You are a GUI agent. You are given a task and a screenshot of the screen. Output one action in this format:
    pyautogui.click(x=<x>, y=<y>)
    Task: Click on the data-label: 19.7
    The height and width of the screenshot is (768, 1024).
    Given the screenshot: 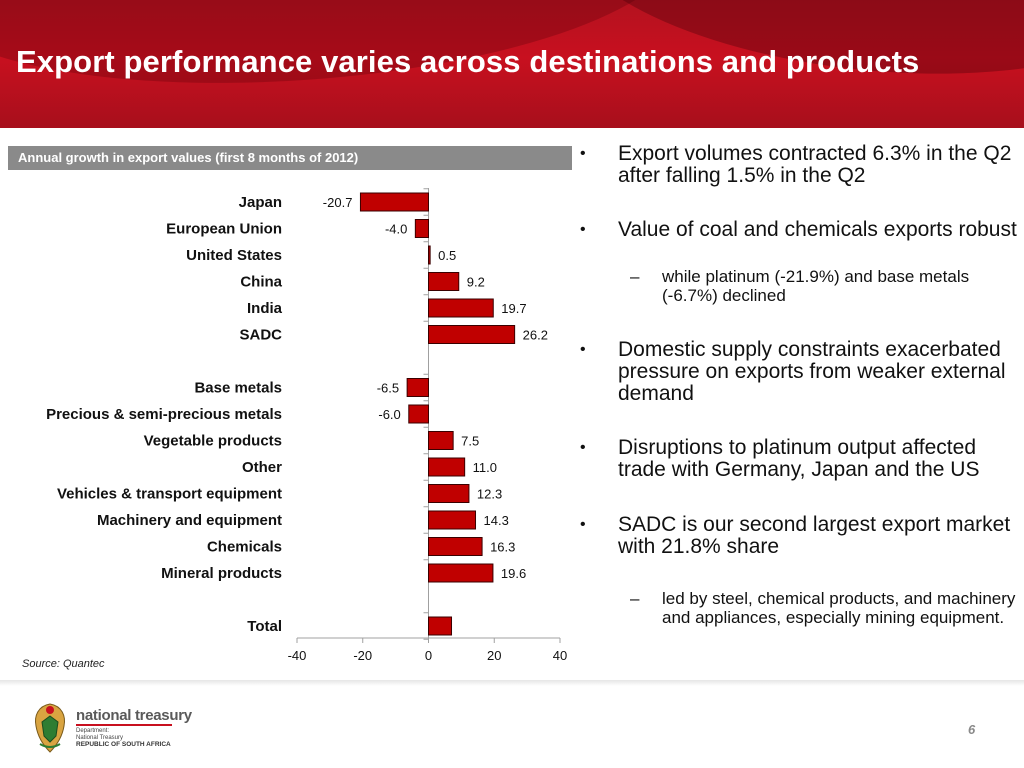 What is the action you would take?
    pyautogui.click(x=513, y=308)
    